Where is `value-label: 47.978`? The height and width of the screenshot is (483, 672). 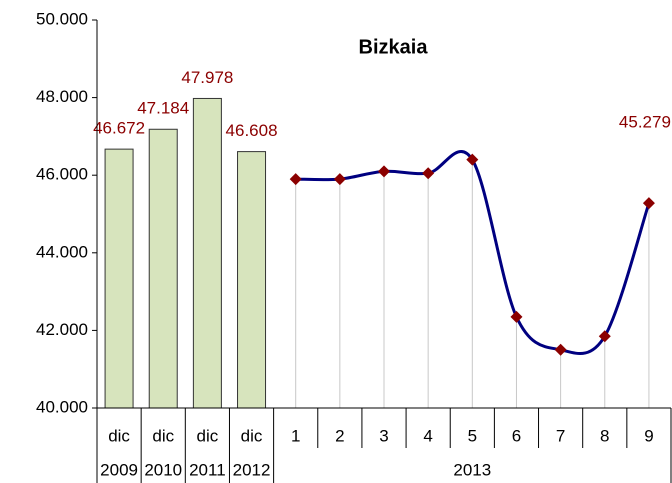
value-label: 47.978 is located at coordinates (207, 77).